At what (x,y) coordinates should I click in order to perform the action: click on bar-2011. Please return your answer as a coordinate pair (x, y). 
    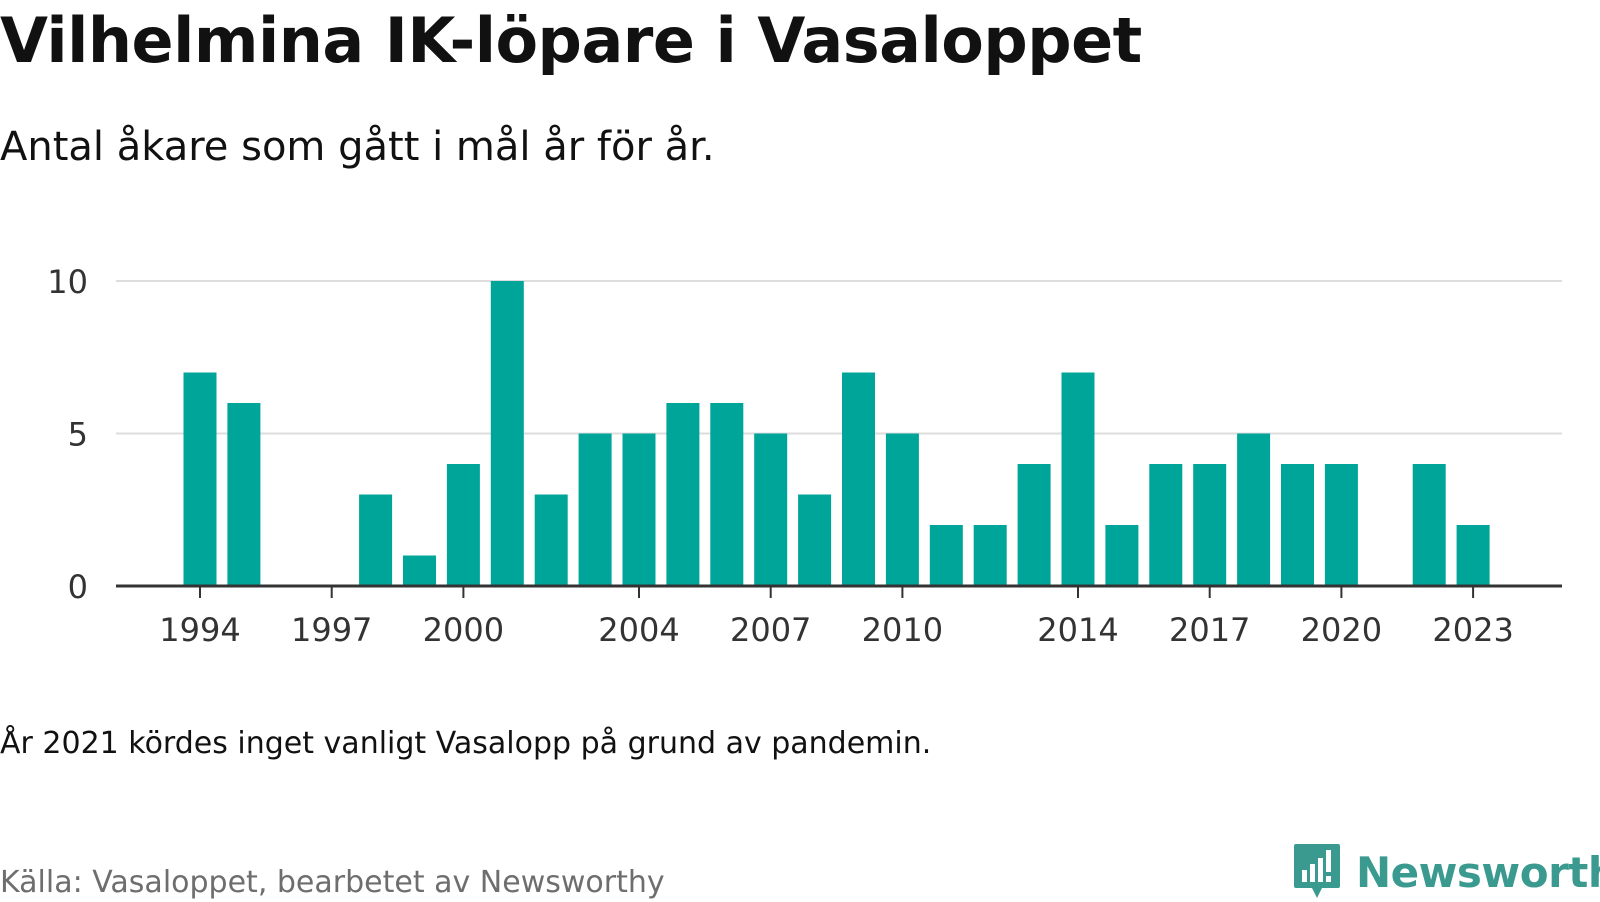
    Looking at the image, I should click on (946, 555).